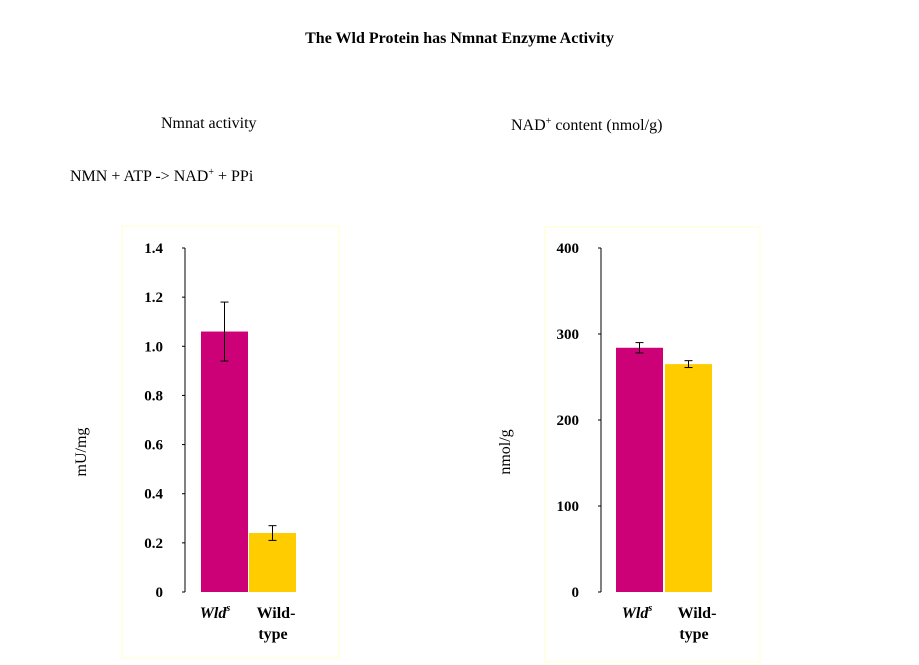 This screenshot has height=665, width=919. What do you see at coordinates (234, 176) in the screenshot?
I see `reaction-text-post: + PPi` at bounding box center [234, 176].